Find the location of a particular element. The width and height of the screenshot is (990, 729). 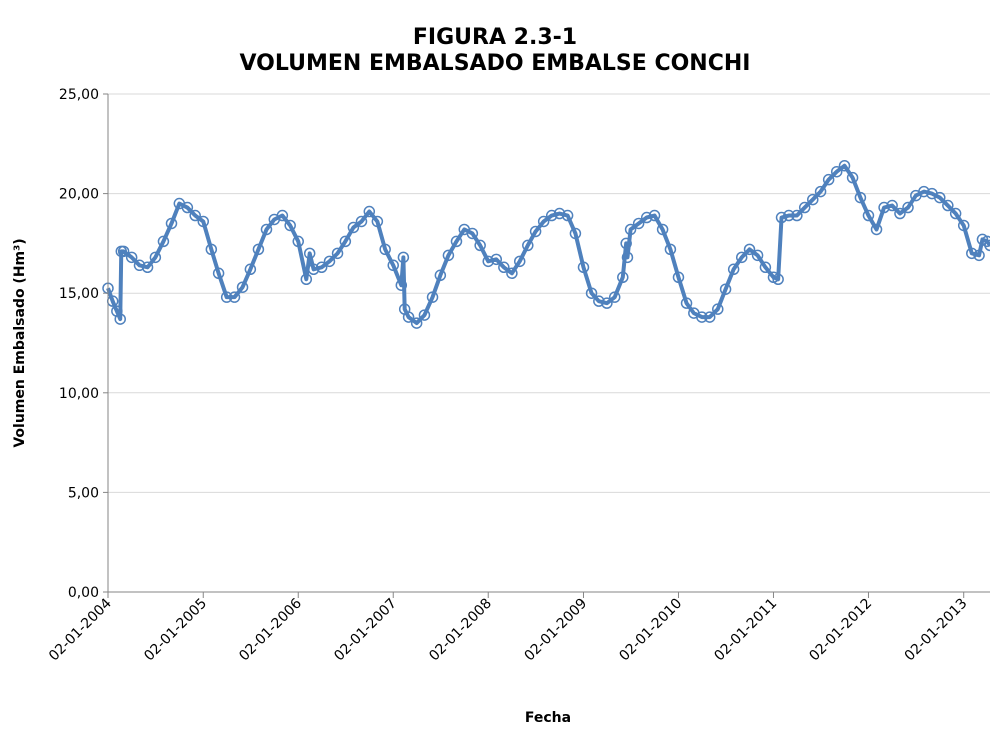

x-tick-label: 02-01-2005 is located at coordinates (175, 630).